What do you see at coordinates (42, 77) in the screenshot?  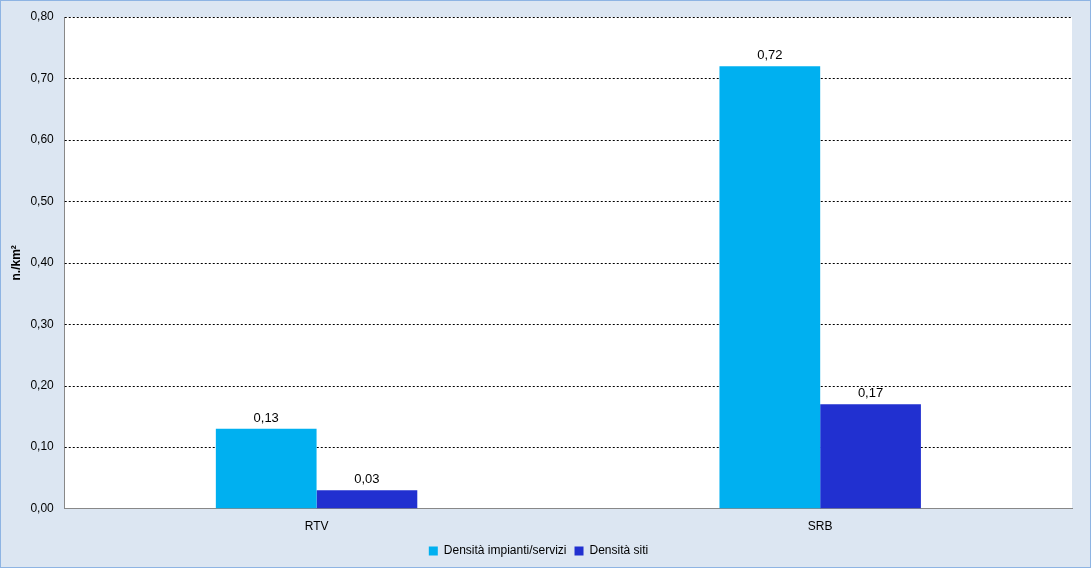 I see `y-tick-label: 0,70` at bounding box center [42, 77].